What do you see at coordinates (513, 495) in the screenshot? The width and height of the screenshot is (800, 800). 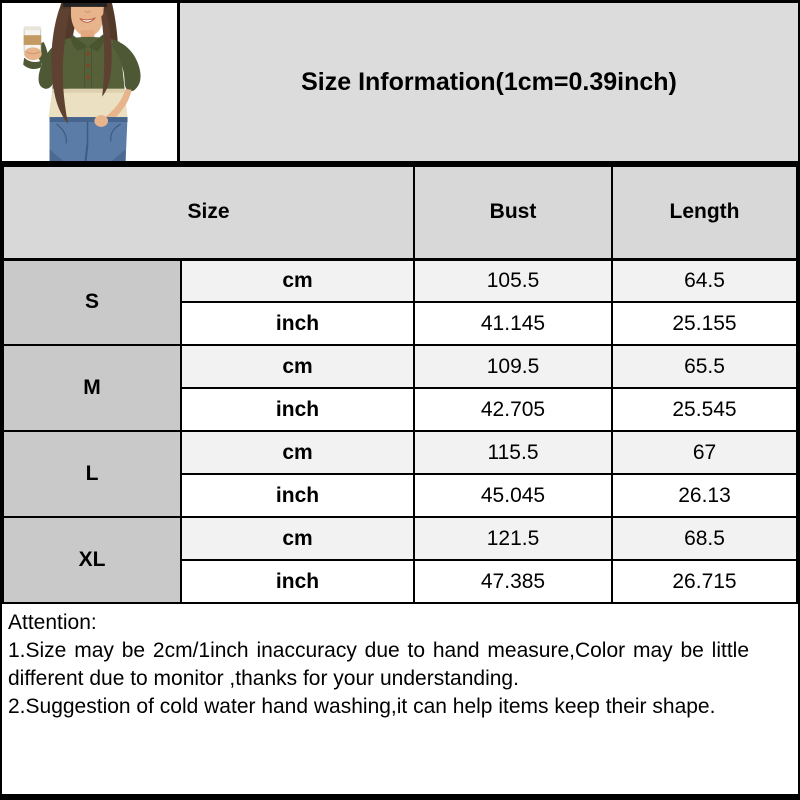 I see `bust-value: 45.045` at bounding box center [513, 495].